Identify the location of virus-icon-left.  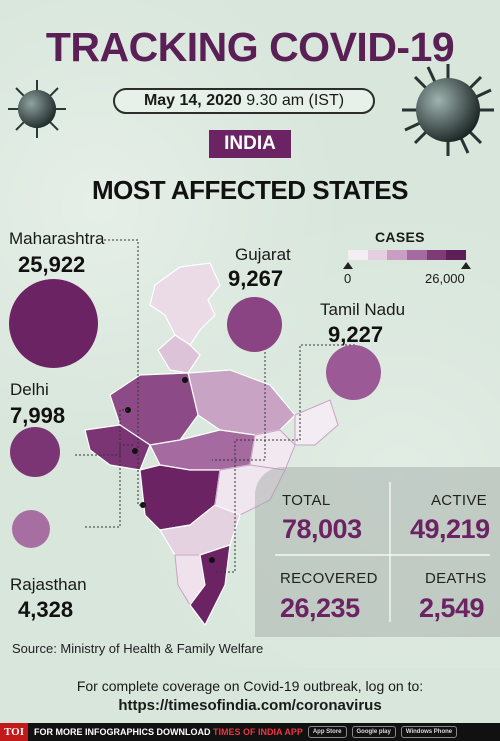
(37, 109).